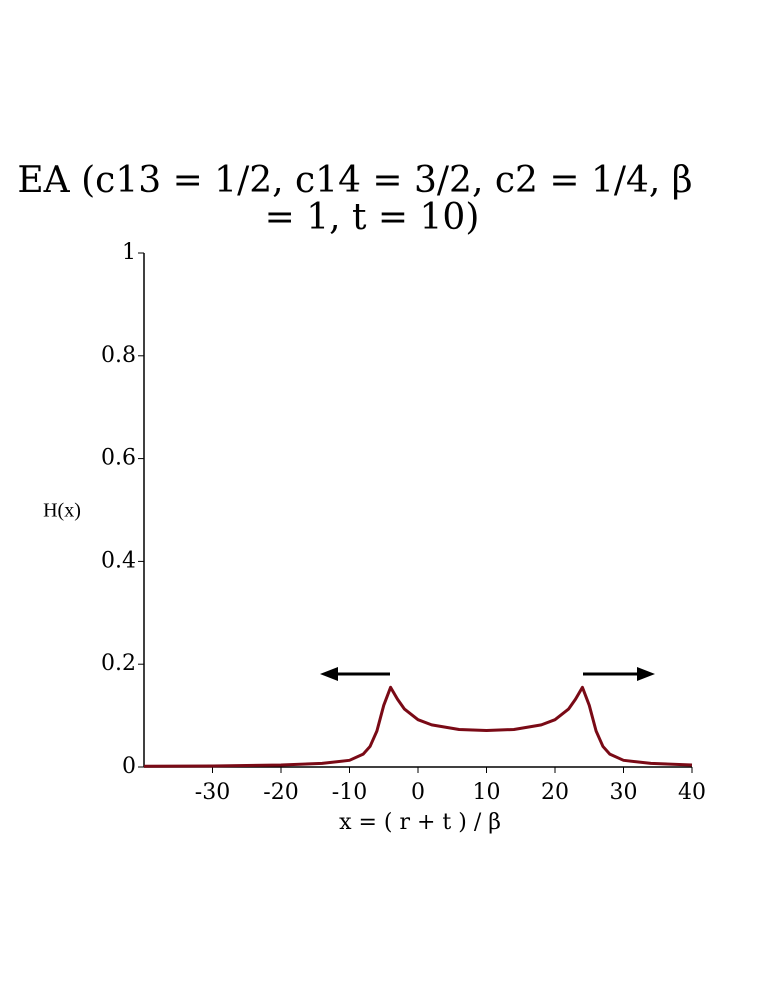 The height and width of the screenshot is (987, 763). What do you see at coordinates (118, 355) in the screenshot?
I see `y-tick-label: 0.8` at bounding box center [118, 355].